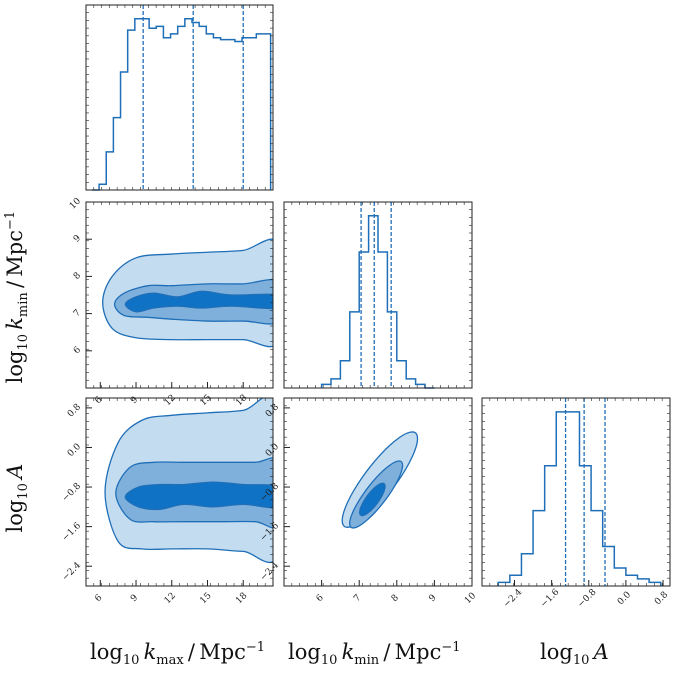  Describe the element at coordinates (170, 598) in the screenshot. I see `A-vs-kmax-xtick-label: 12` at that location.